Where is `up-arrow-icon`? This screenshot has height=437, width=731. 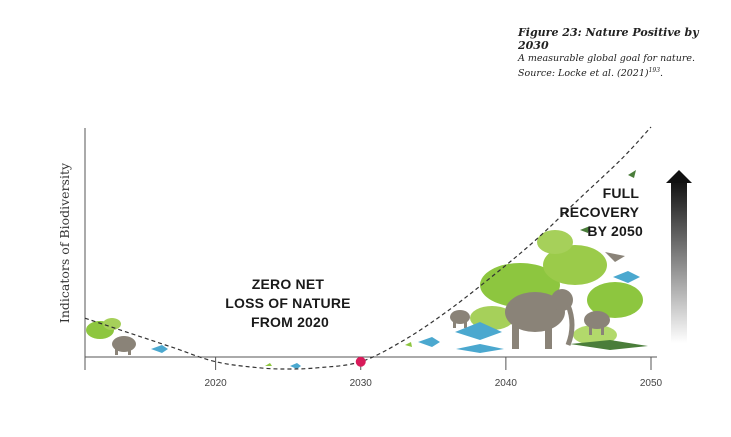 up-arrow-icon is located at coordinates (679, 256).